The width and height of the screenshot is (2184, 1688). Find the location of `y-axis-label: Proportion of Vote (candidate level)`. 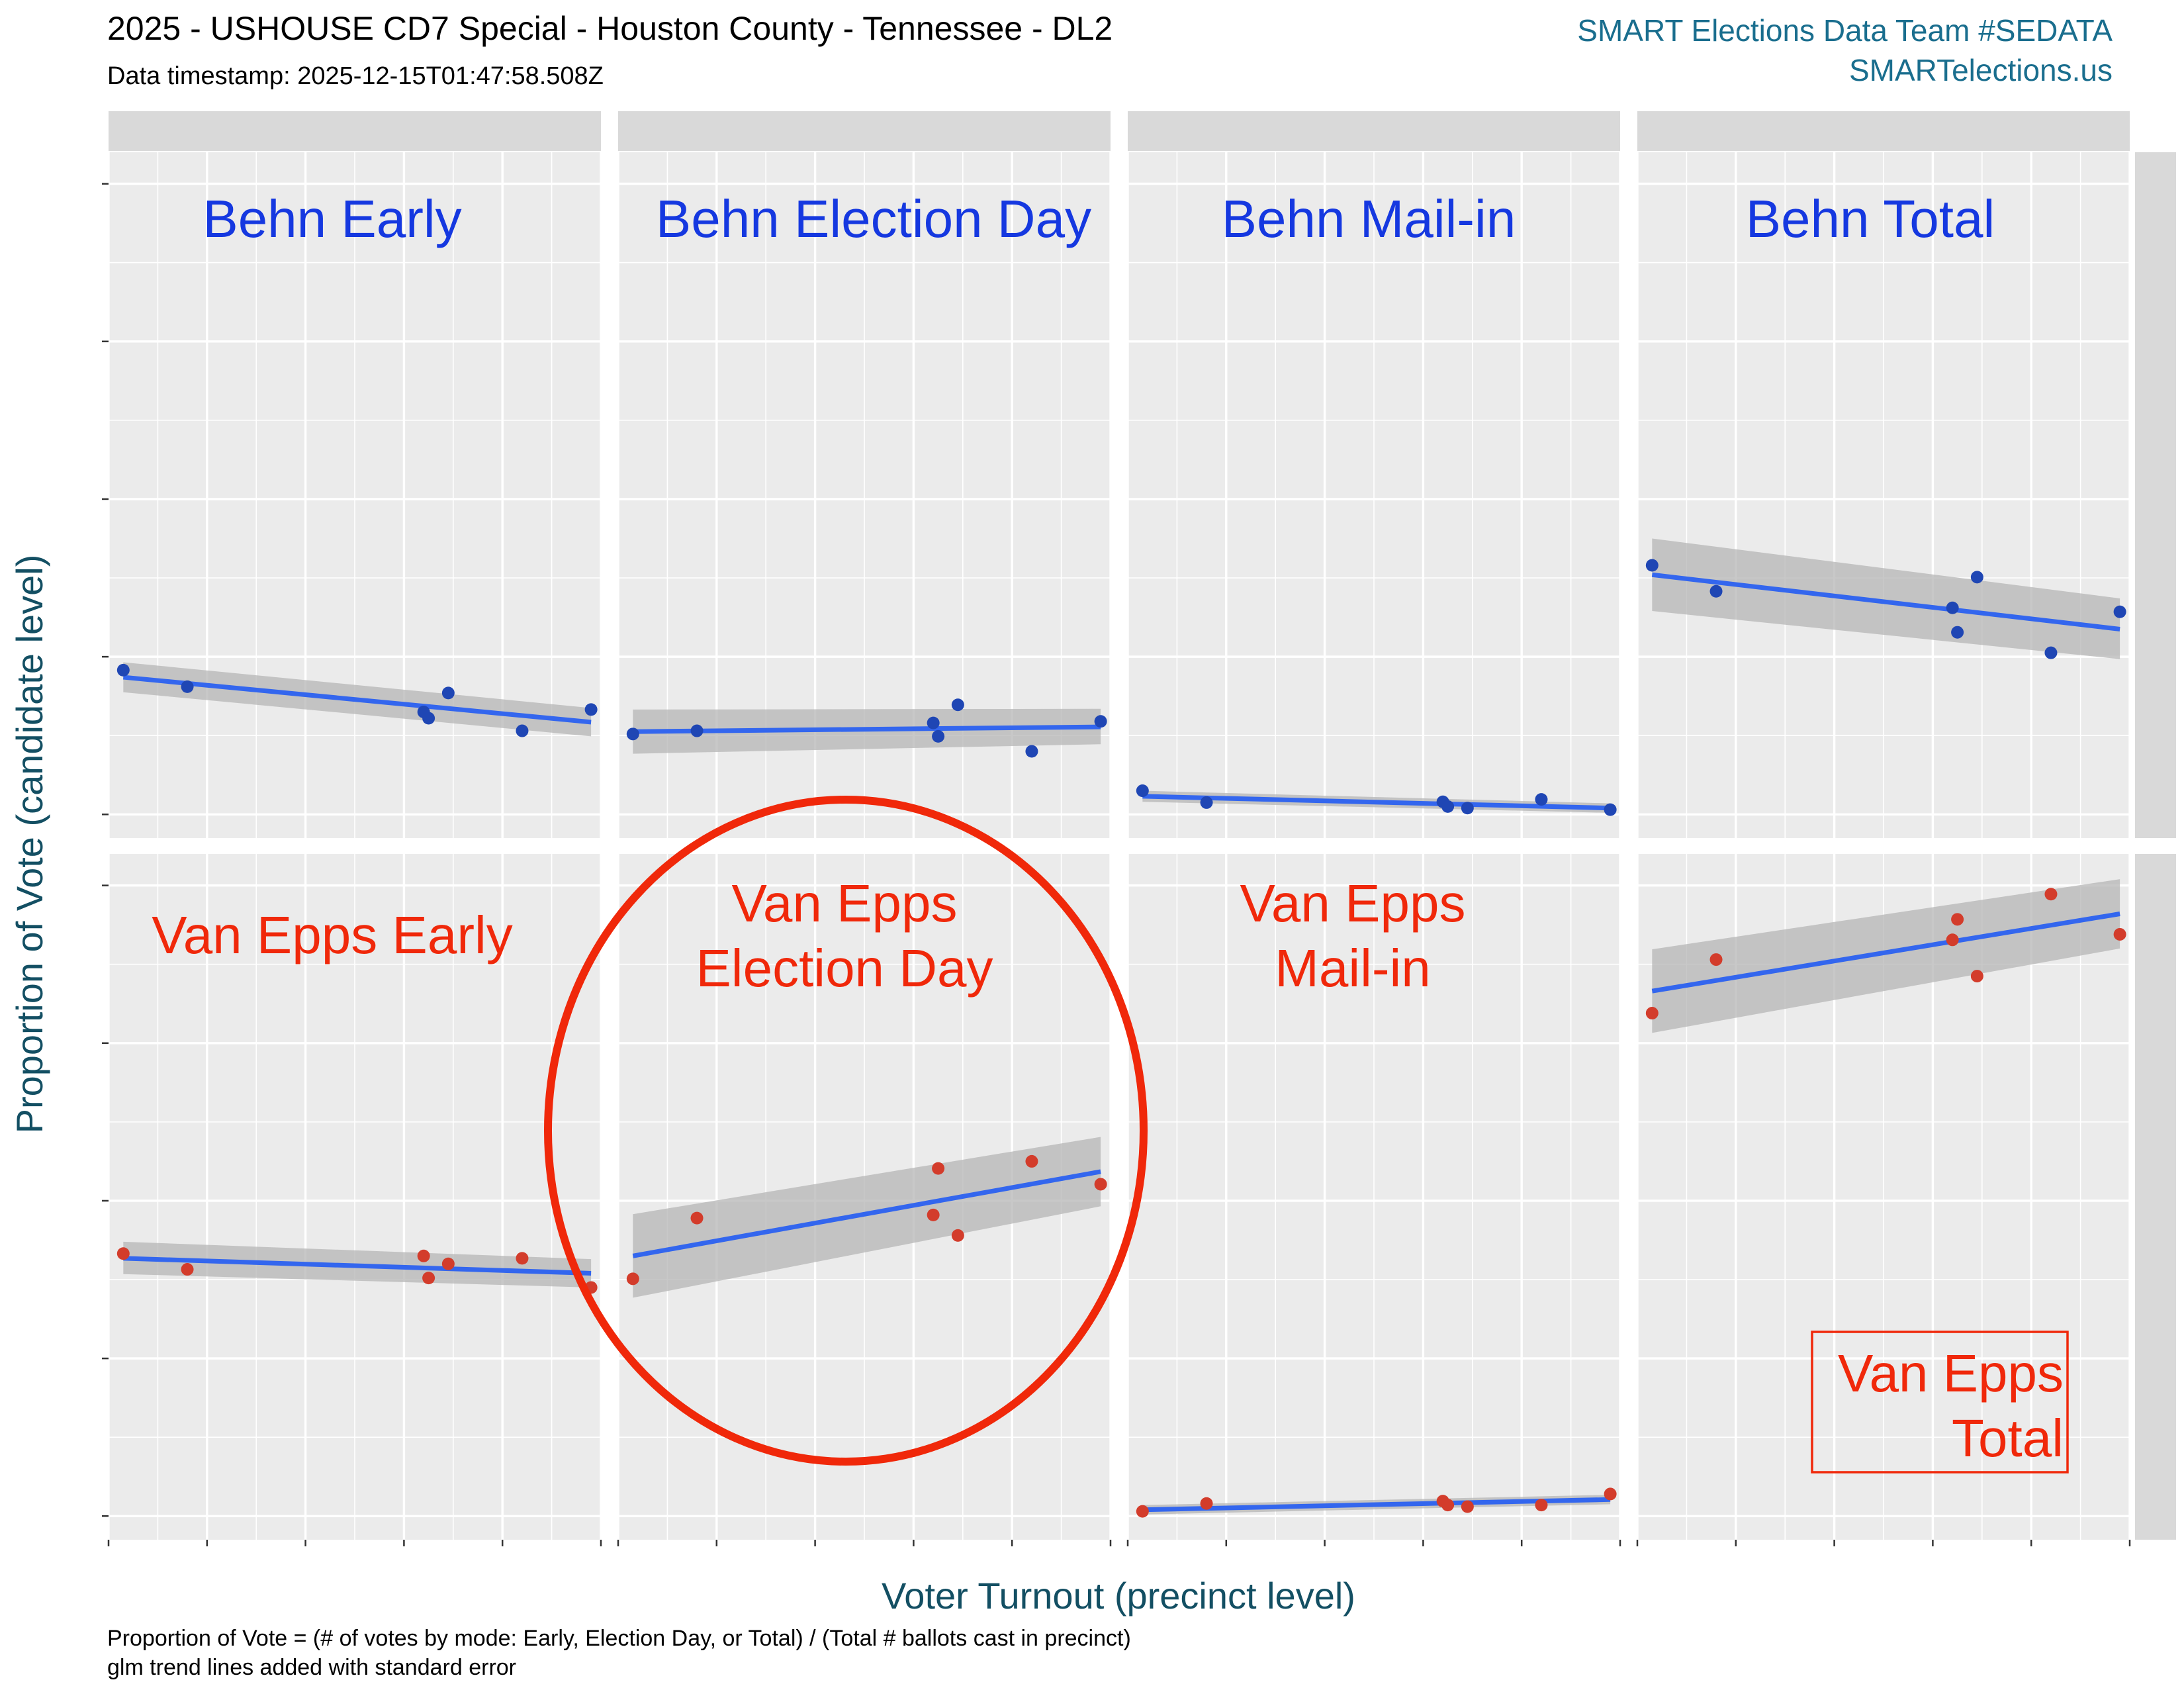

y-axis-label: Proportion of Vote (candidate level) is located at coordinates (30, 844).